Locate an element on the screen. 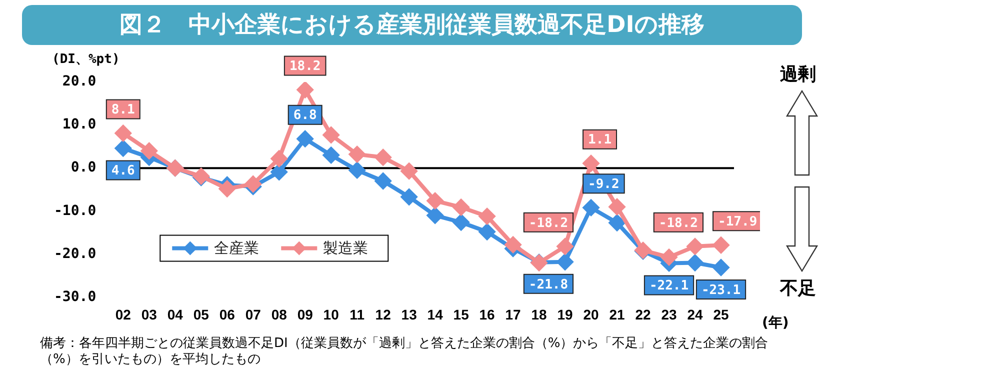 The image size is (992, 368). x-tick-label: 15 is located at coordinates (461, 314).